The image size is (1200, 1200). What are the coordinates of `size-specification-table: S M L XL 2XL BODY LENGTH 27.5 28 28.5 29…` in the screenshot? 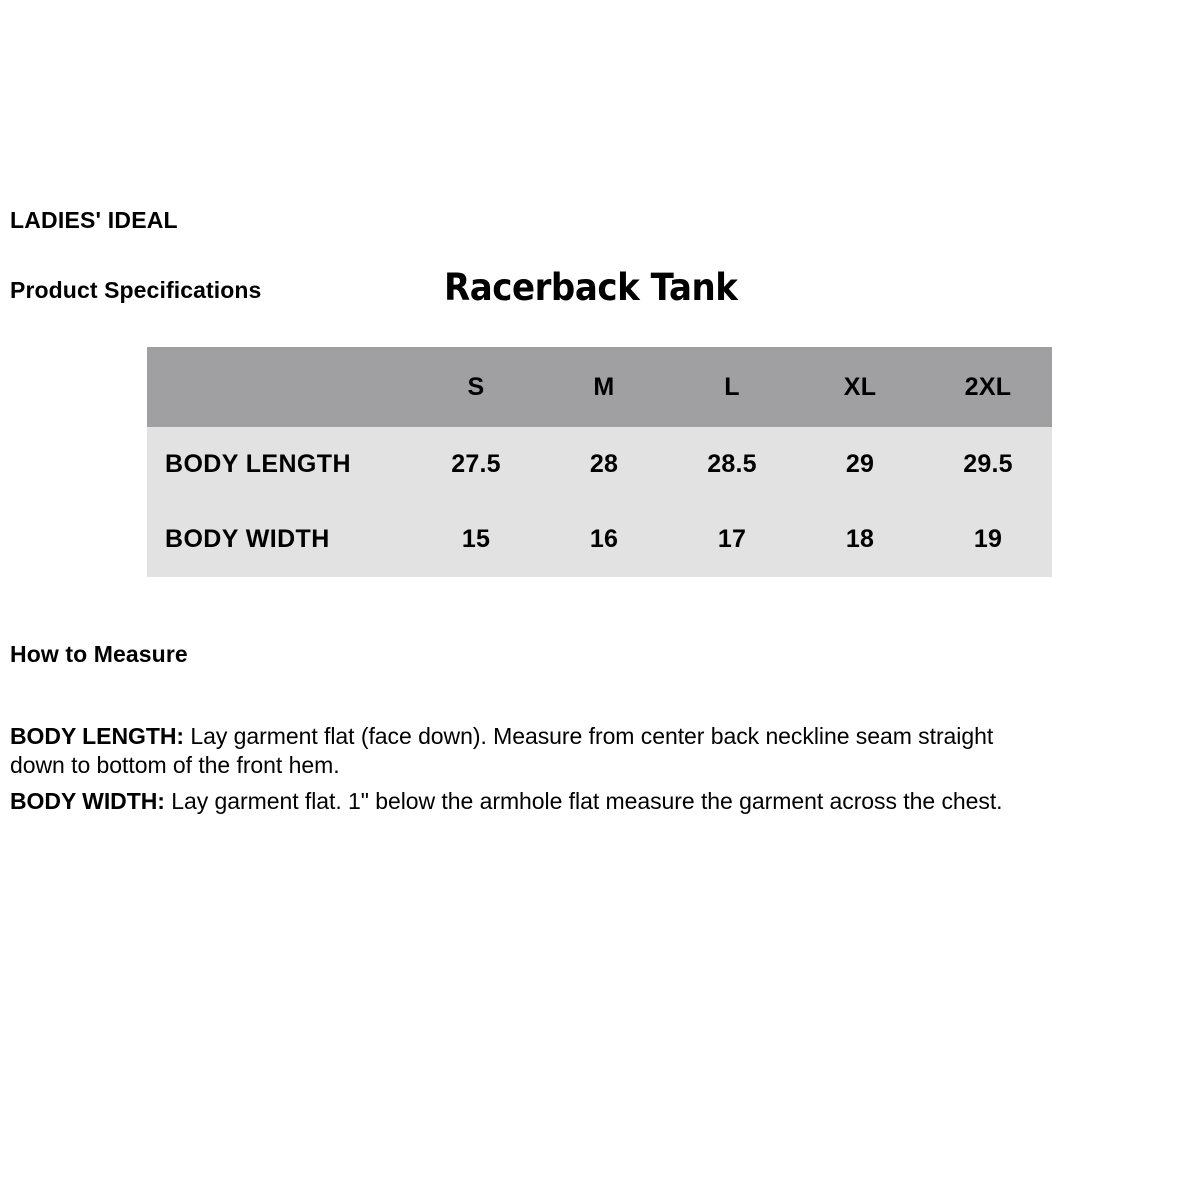 It's located at (599, 462).